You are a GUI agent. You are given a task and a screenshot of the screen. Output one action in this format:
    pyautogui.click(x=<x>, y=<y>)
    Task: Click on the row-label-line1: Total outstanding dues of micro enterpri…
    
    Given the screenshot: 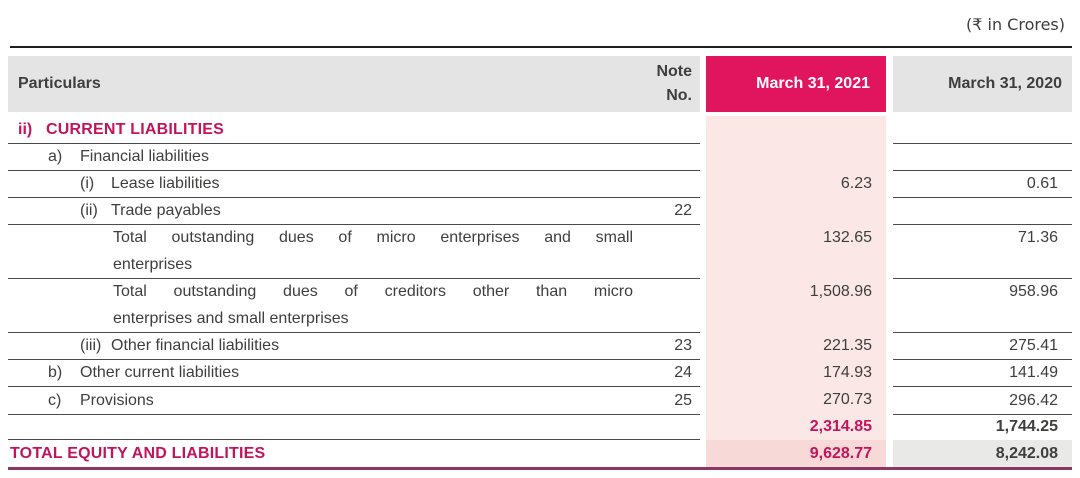 What is the action you would take?
    pyautogui.click(x=373, y=237)
    